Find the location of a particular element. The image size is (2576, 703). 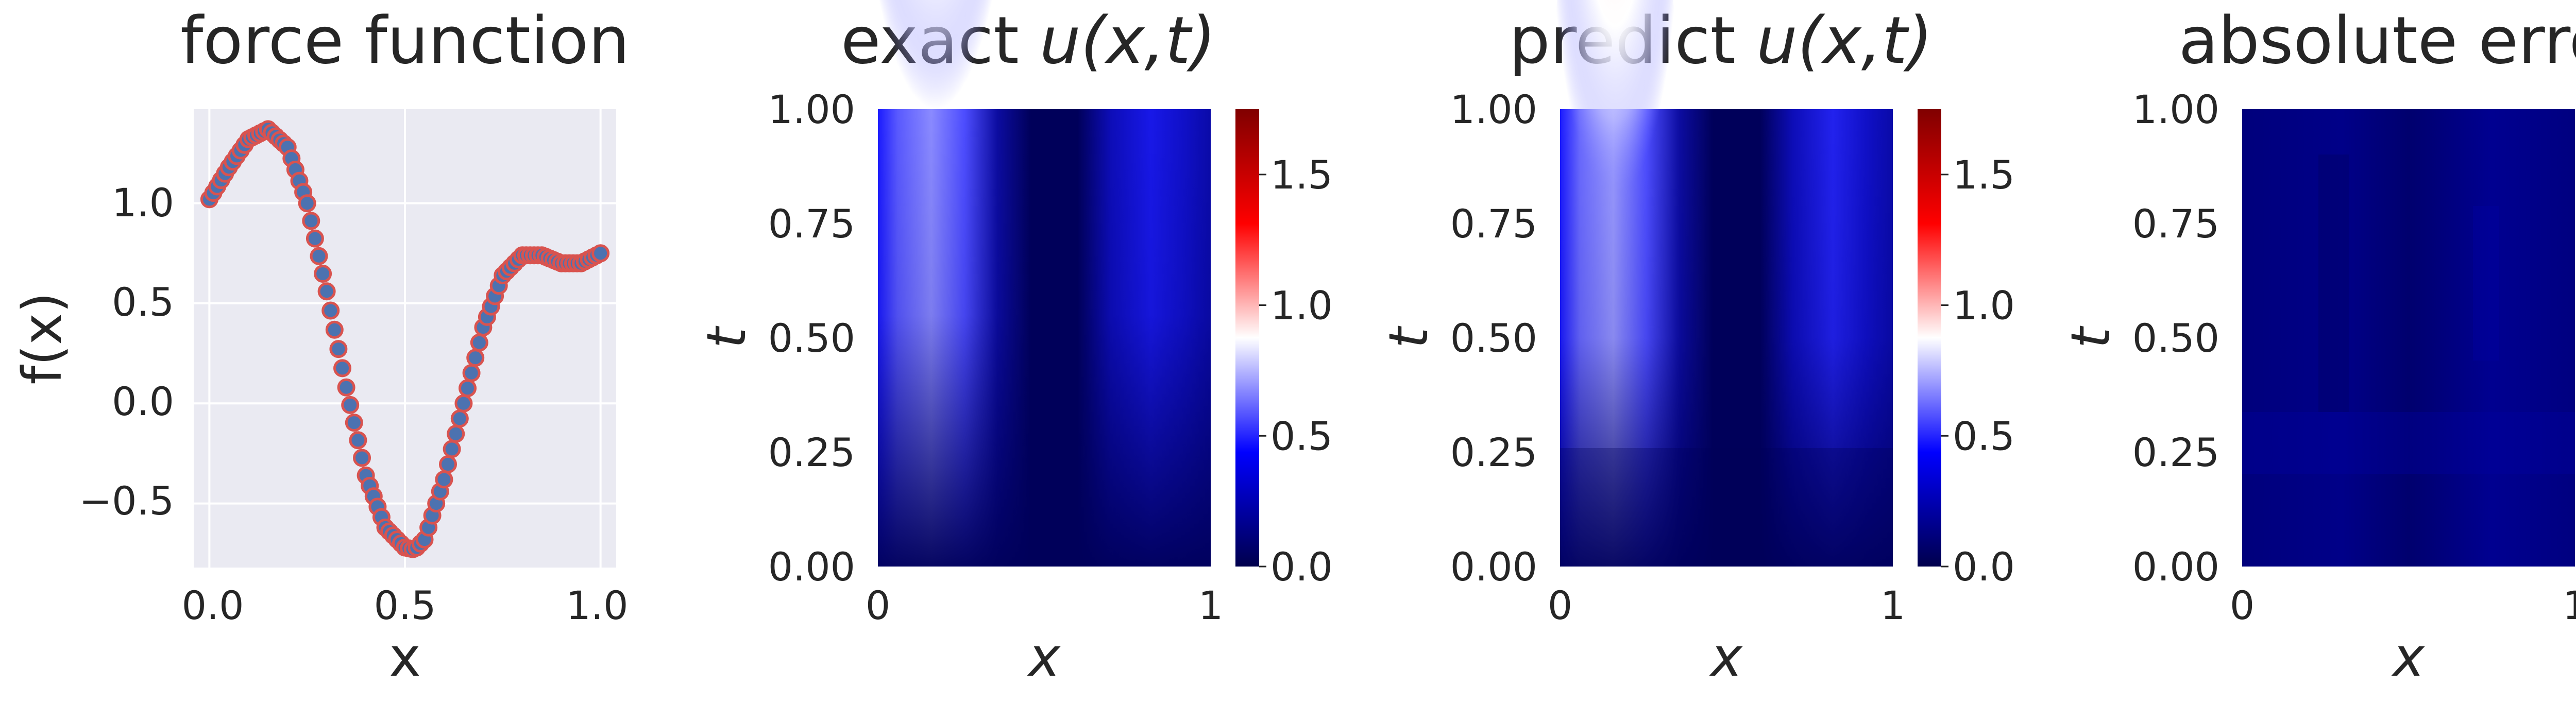

exact-ytick-label: 0.50 is located at coordinates (811, 338).